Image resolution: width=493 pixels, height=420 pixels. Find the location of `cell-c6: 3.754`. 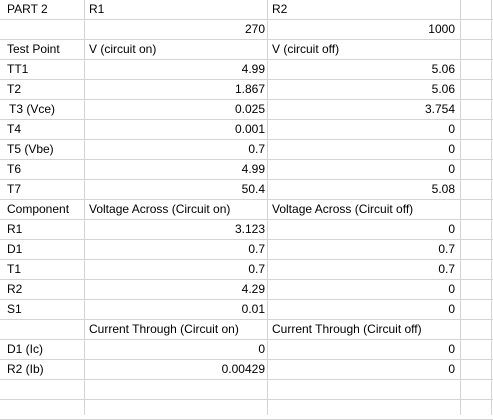

cell-c6: 3.754 is located at coordinates (439, 109).